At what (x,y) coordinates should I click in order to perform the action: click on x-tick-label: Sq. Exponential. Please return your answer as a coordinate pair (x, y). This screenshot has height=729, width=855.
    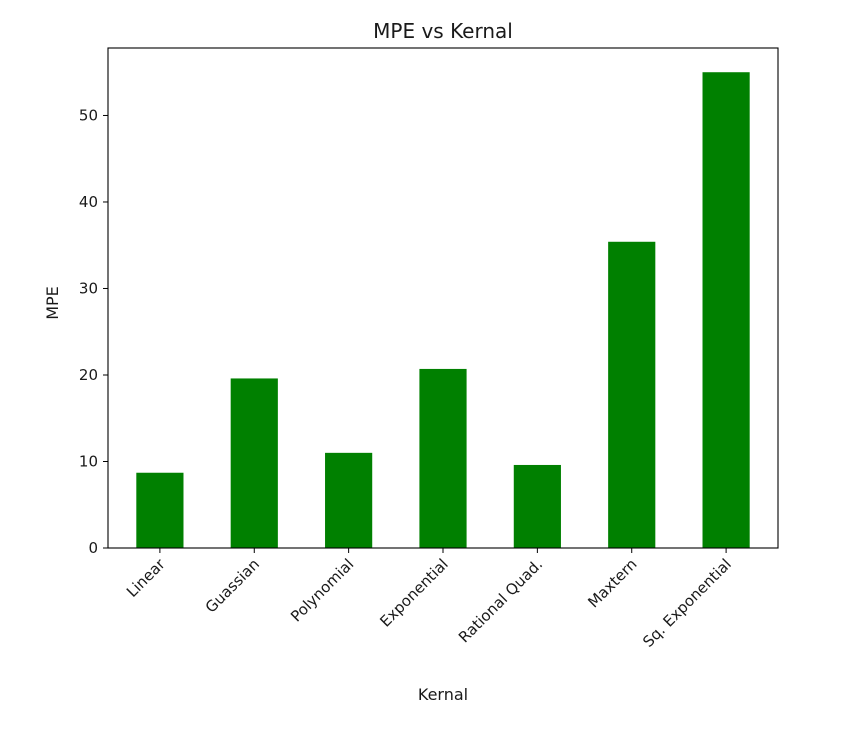
    Looking at the image, I should click on (687, 603).